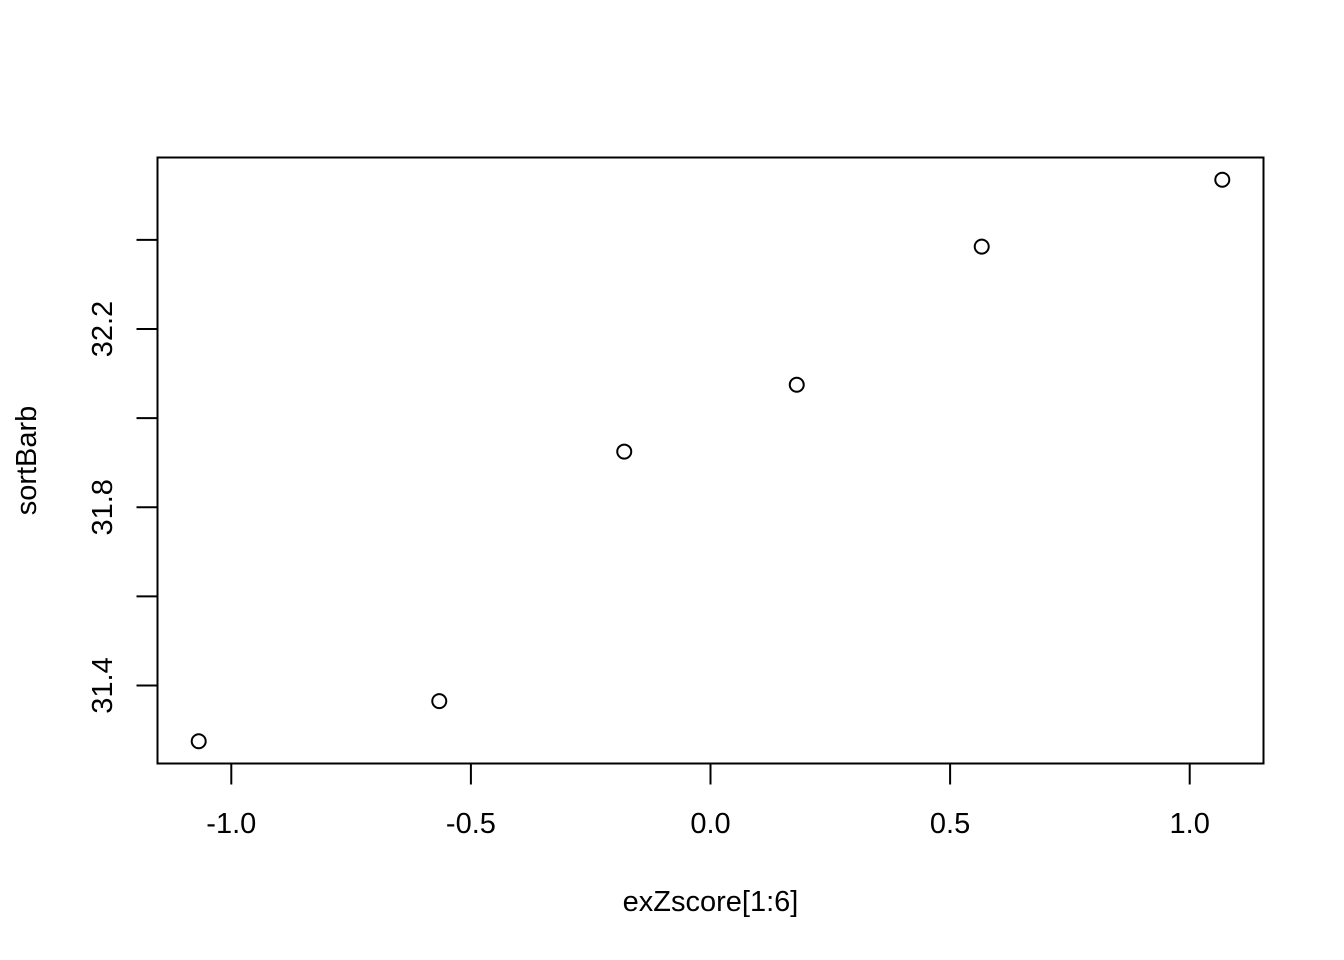  Describe the element at coordinates (231, 824) in the screenshot. I see `x-tick-label: -1.0` at that location.